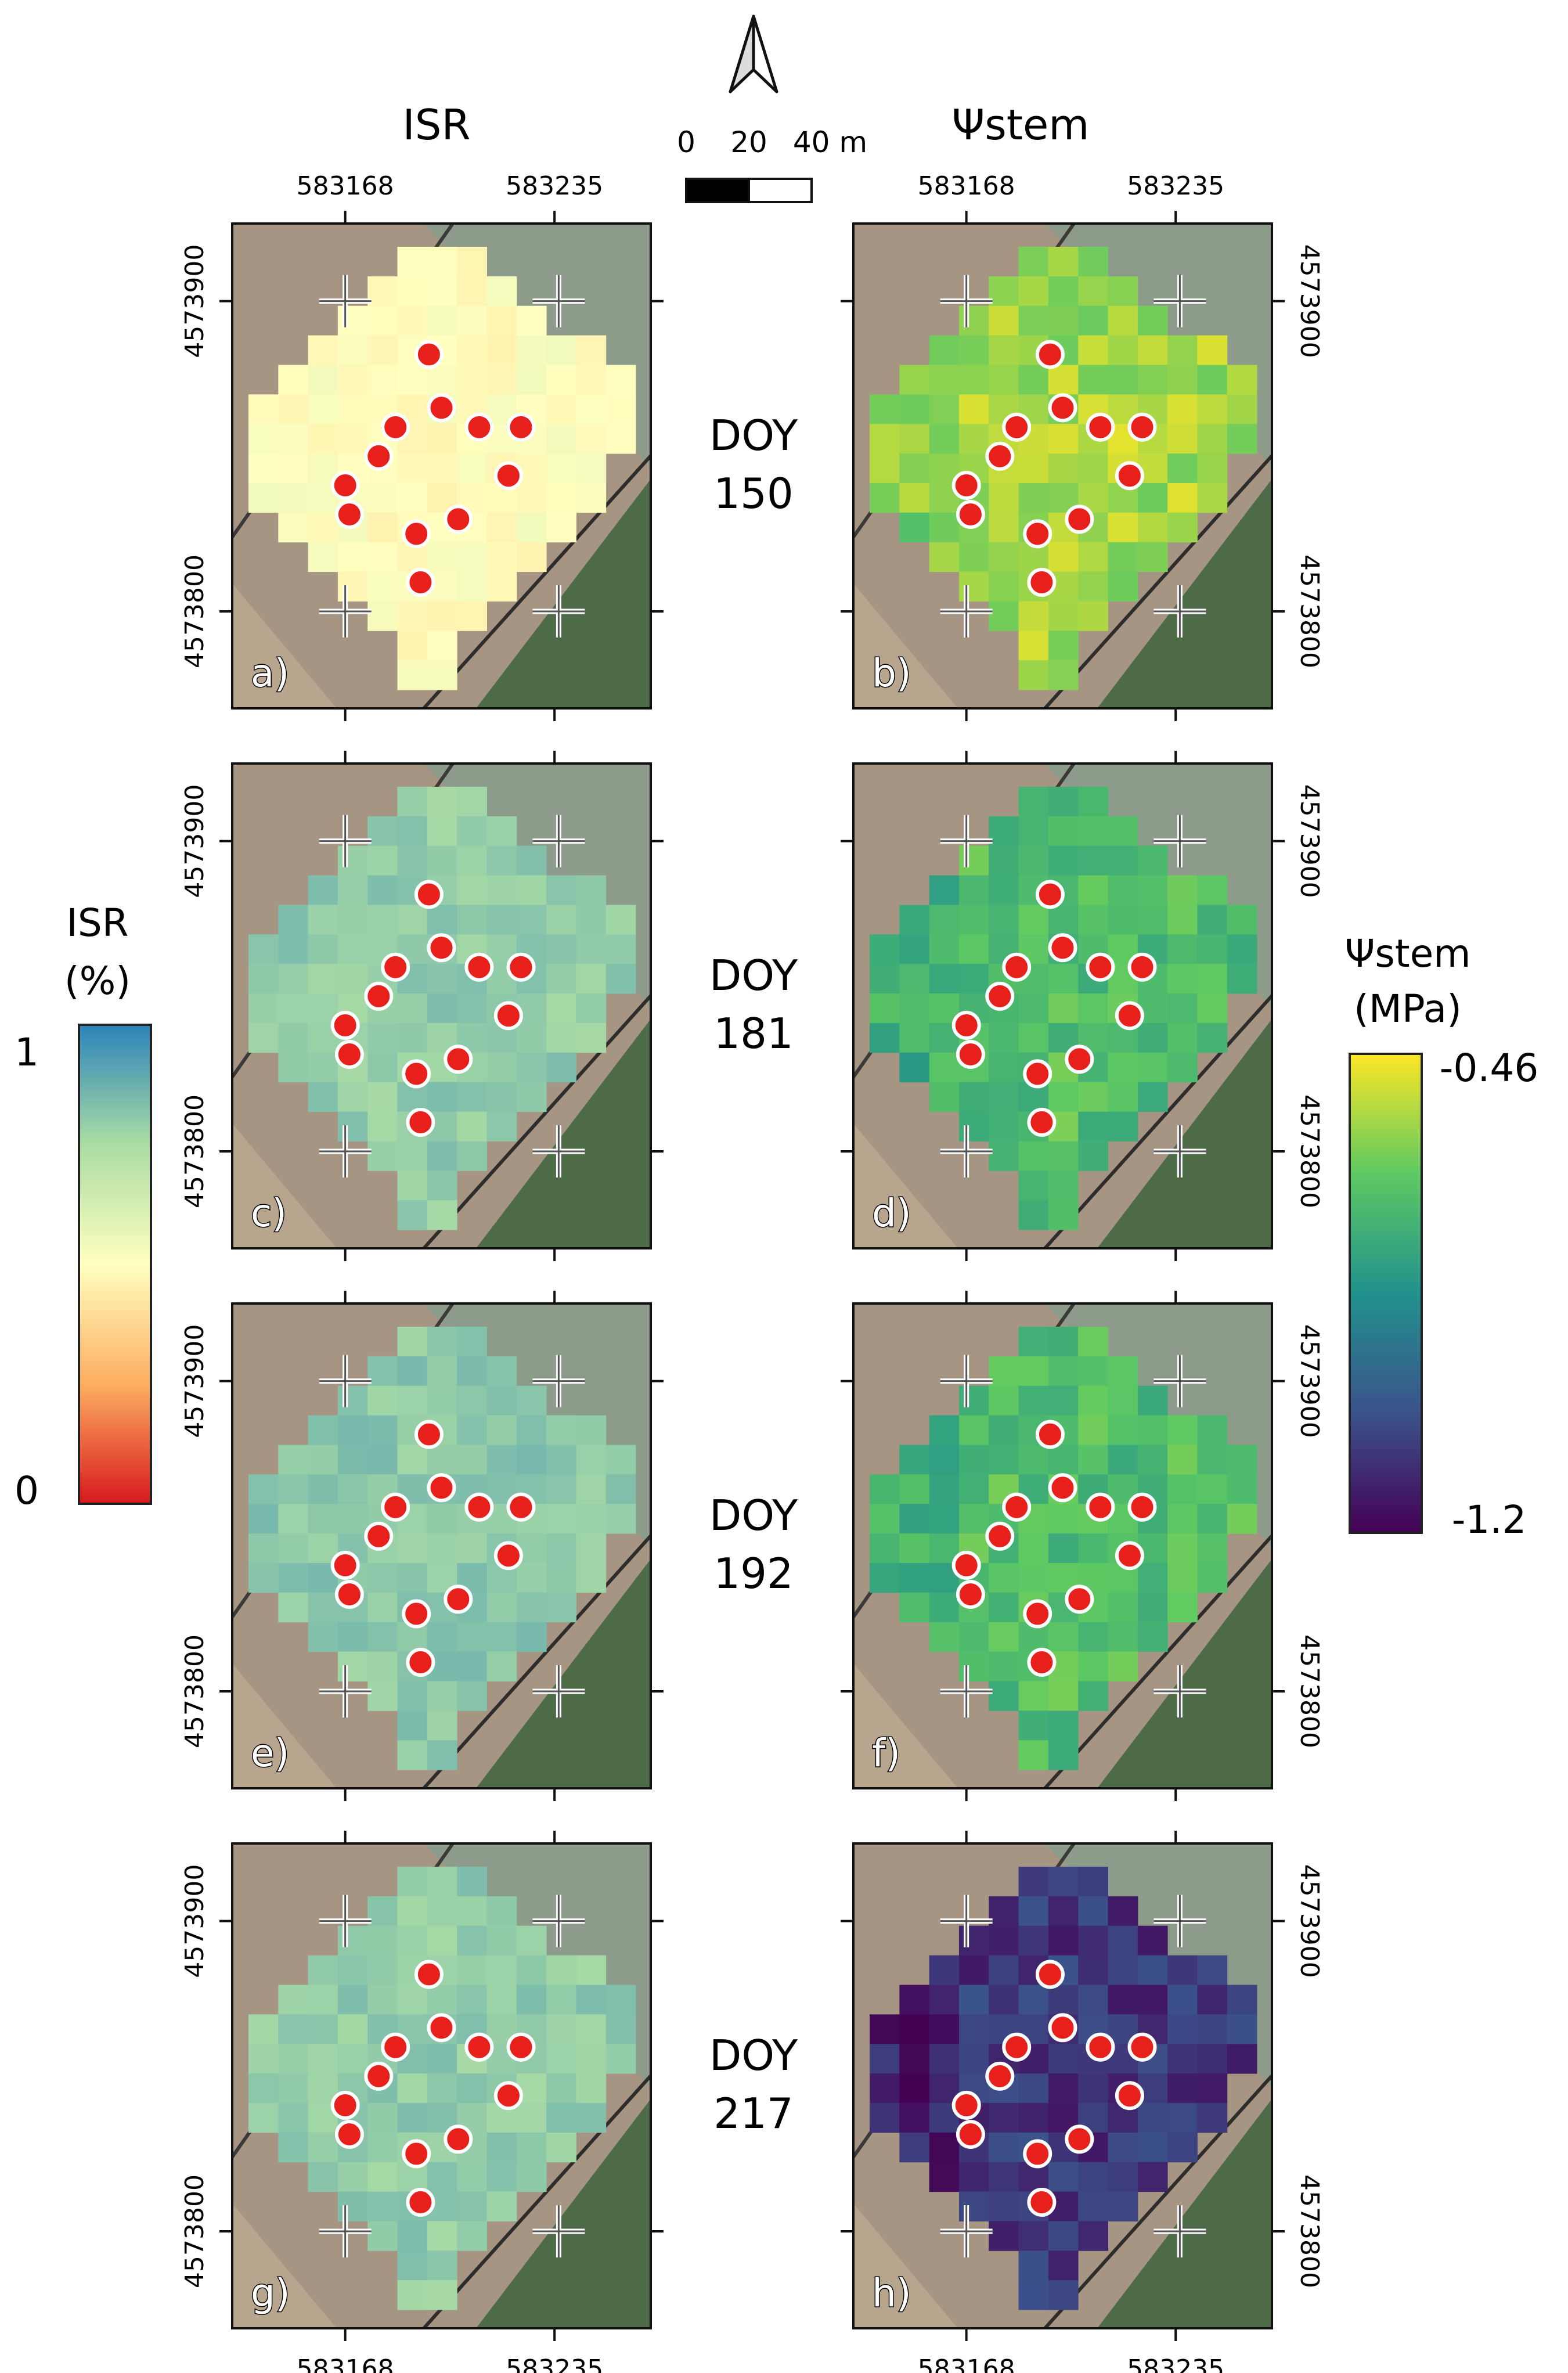 Image resolution: width=1568 pixels, height=2373 pixels. Describe the element at coordinates (97, 923) in the screenshot. I see `isr-legend-title: ISR` at that location.